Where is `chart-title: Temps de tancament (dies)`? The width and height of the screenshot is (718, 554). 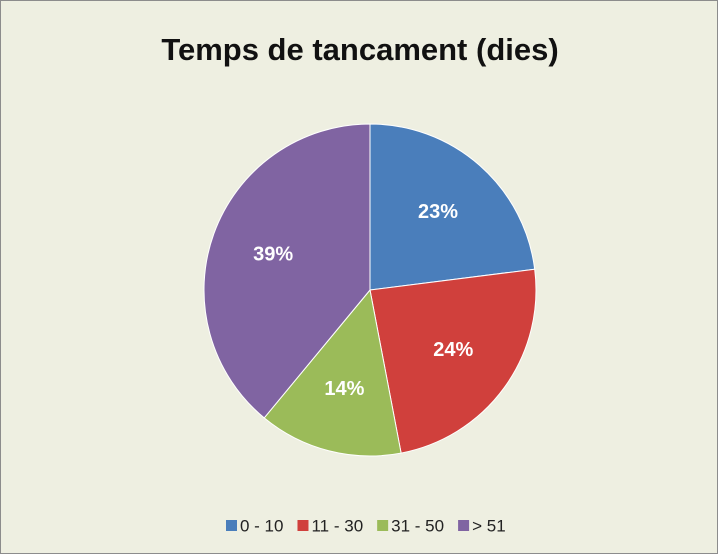
chart-title: Temps de tancament (dies) is located at coordinates (359, 49).